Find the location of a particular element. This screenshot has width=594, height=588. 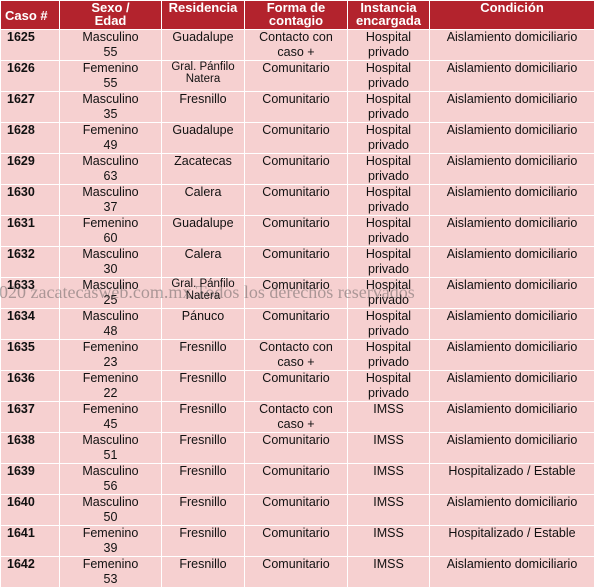

cell-case-number: 1635 is located at coordinates (30, 355).